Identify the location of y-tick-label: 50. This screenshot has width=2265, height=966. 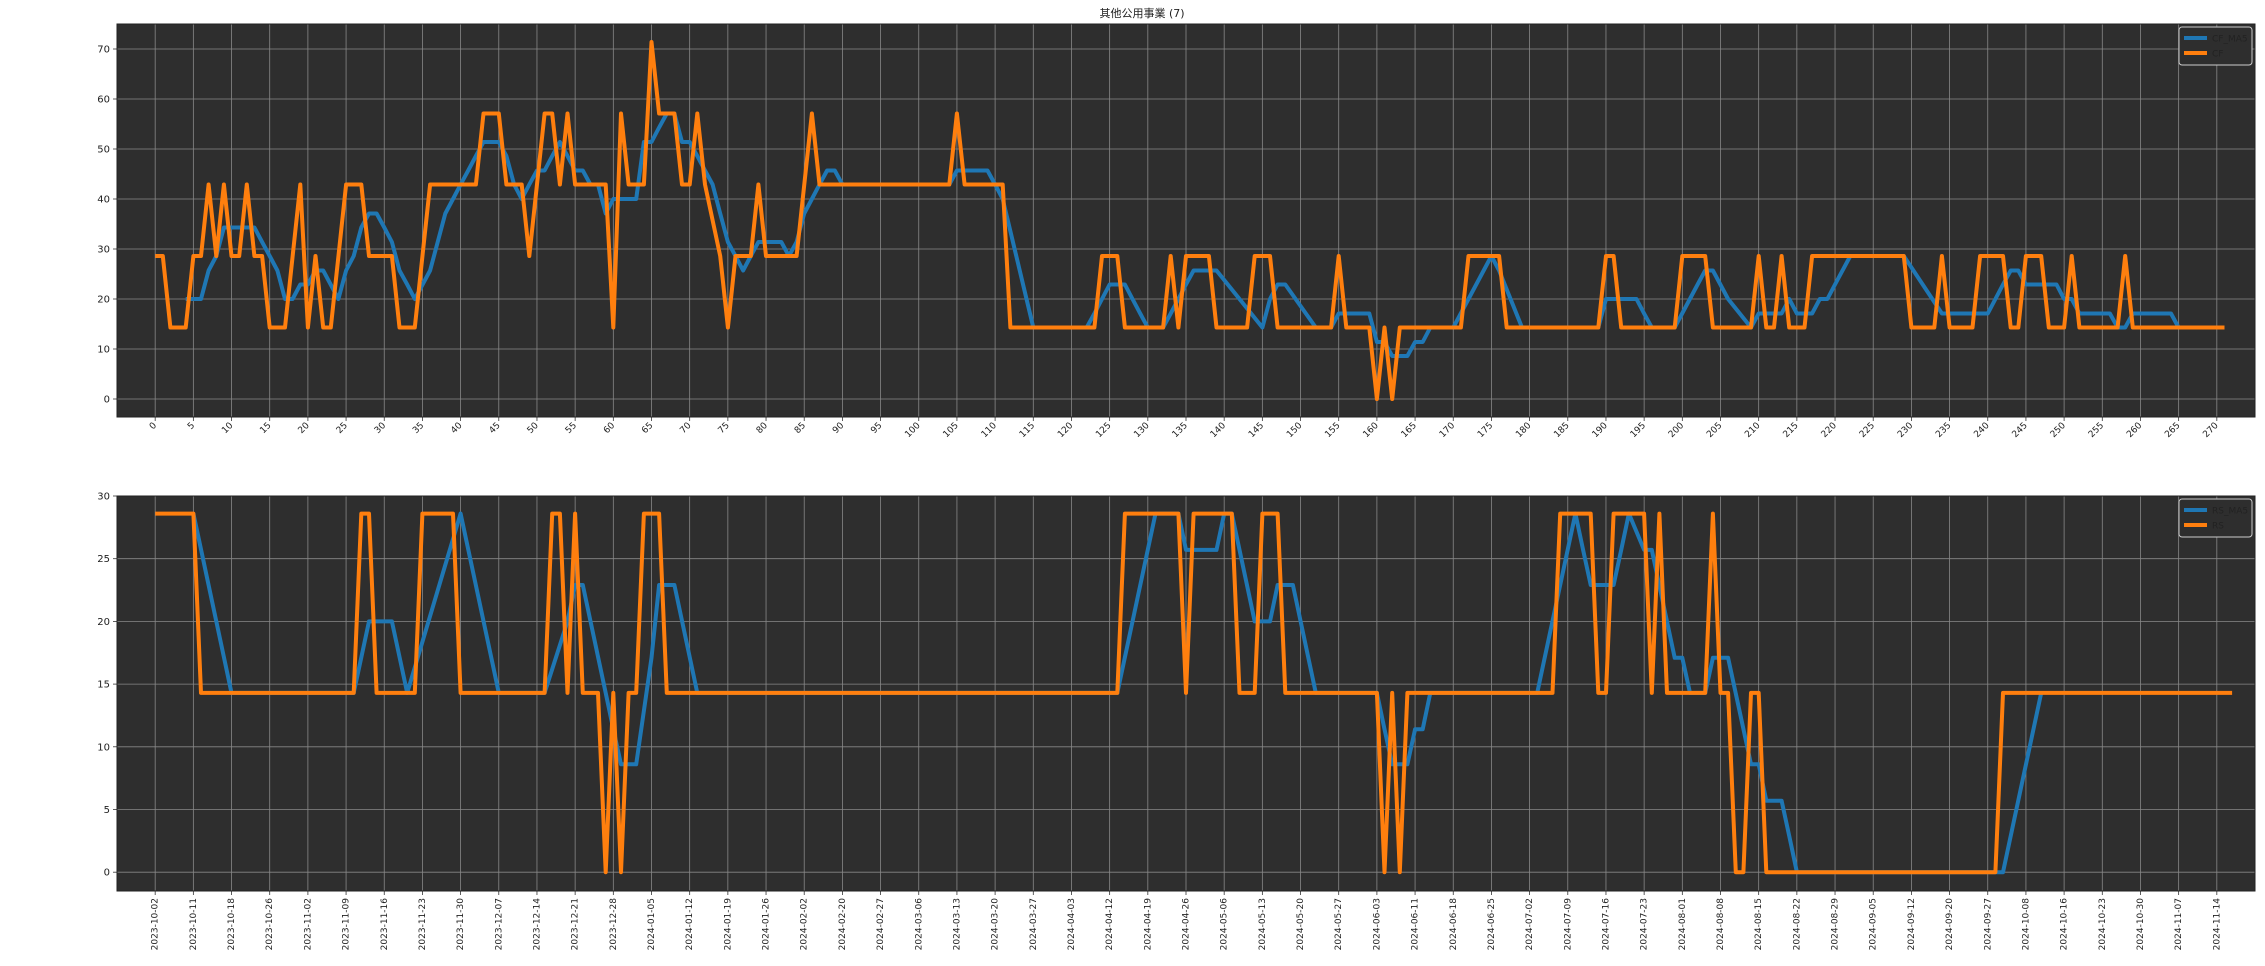
(103, 150).